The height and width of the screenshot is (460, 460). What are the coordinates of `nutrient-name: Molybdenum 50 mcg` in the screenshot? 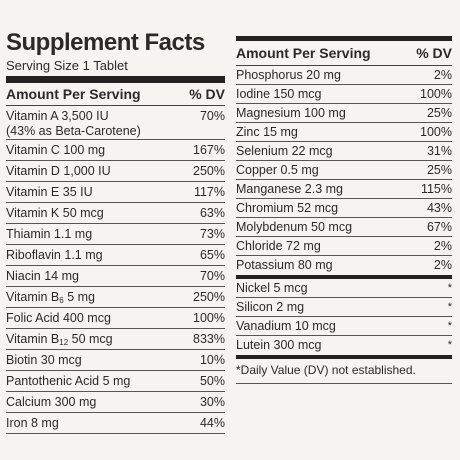 It's located at (294, 227).